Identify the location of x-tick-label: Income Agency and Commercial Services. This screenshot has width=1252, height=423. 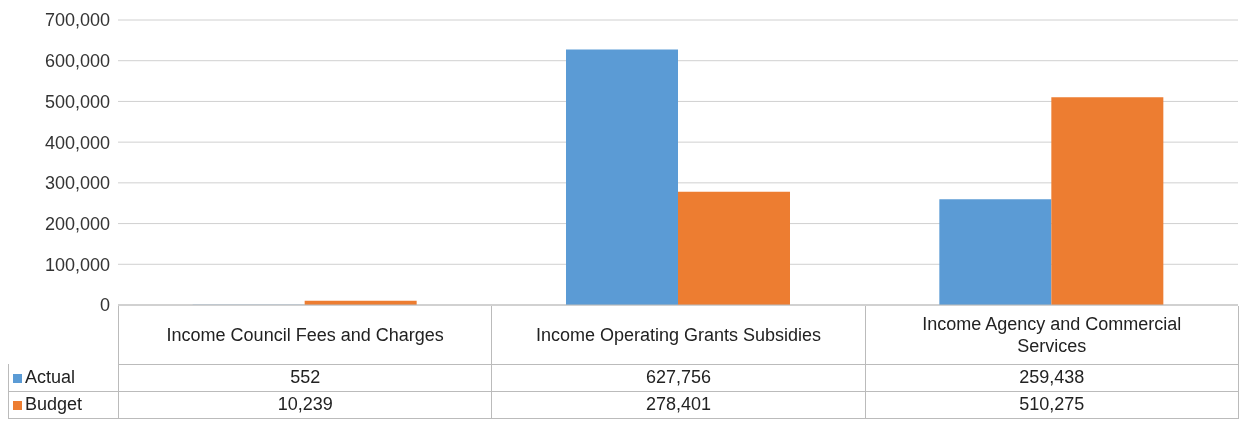
(1052, 335).